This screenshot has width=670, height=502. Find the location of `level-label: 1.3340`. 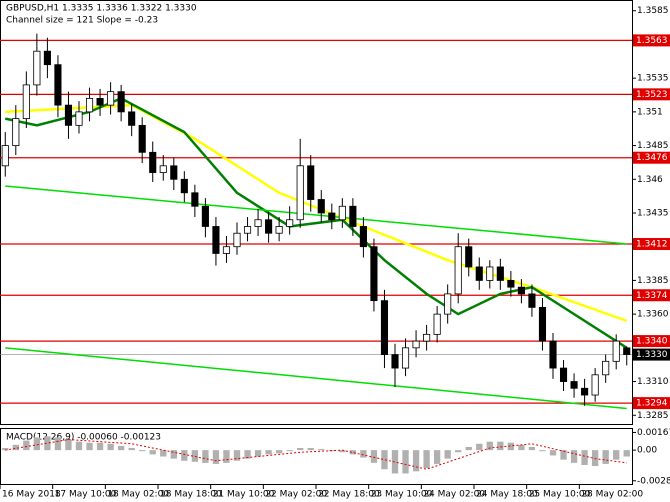

level-label: 1.3340 is located at coordinates (652, 342).